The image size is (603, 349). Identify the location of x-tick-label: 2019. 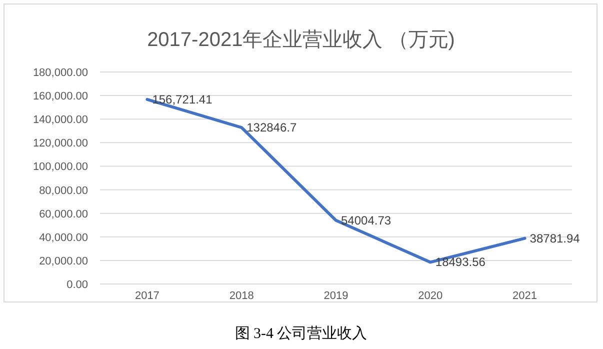
(336, 296).